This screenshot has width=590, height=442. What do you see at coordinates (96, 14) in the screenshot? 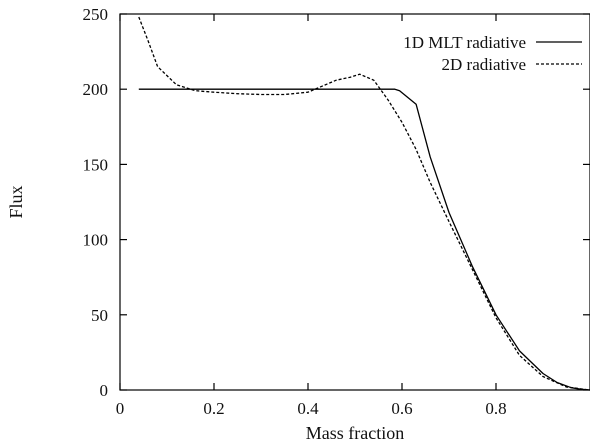
I see `y-tick-label: 250` at bounding box center [96, 14].